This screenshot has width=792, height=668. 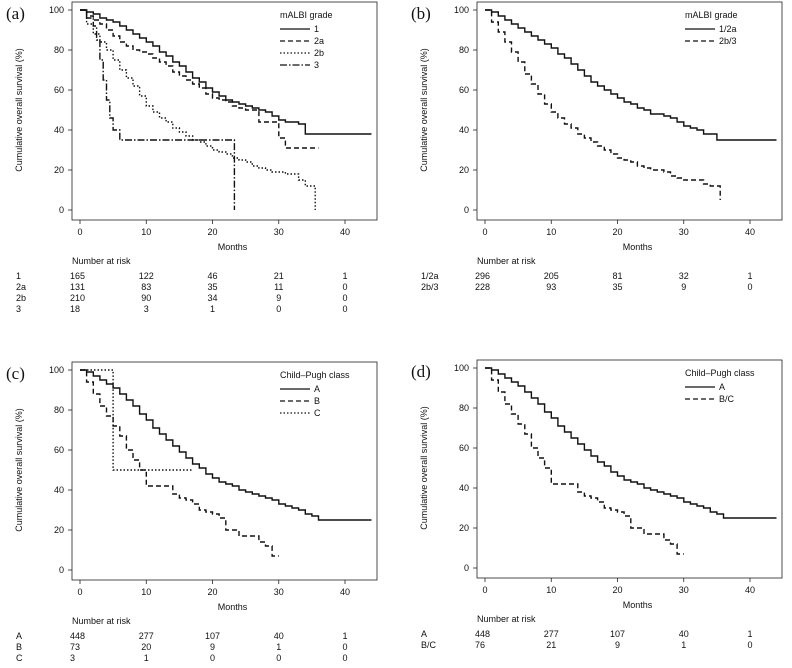 What do you see at coordinates (15, 373) in the screenshot?
I see `panel-label: (c)` at bounding box center [15, 373].